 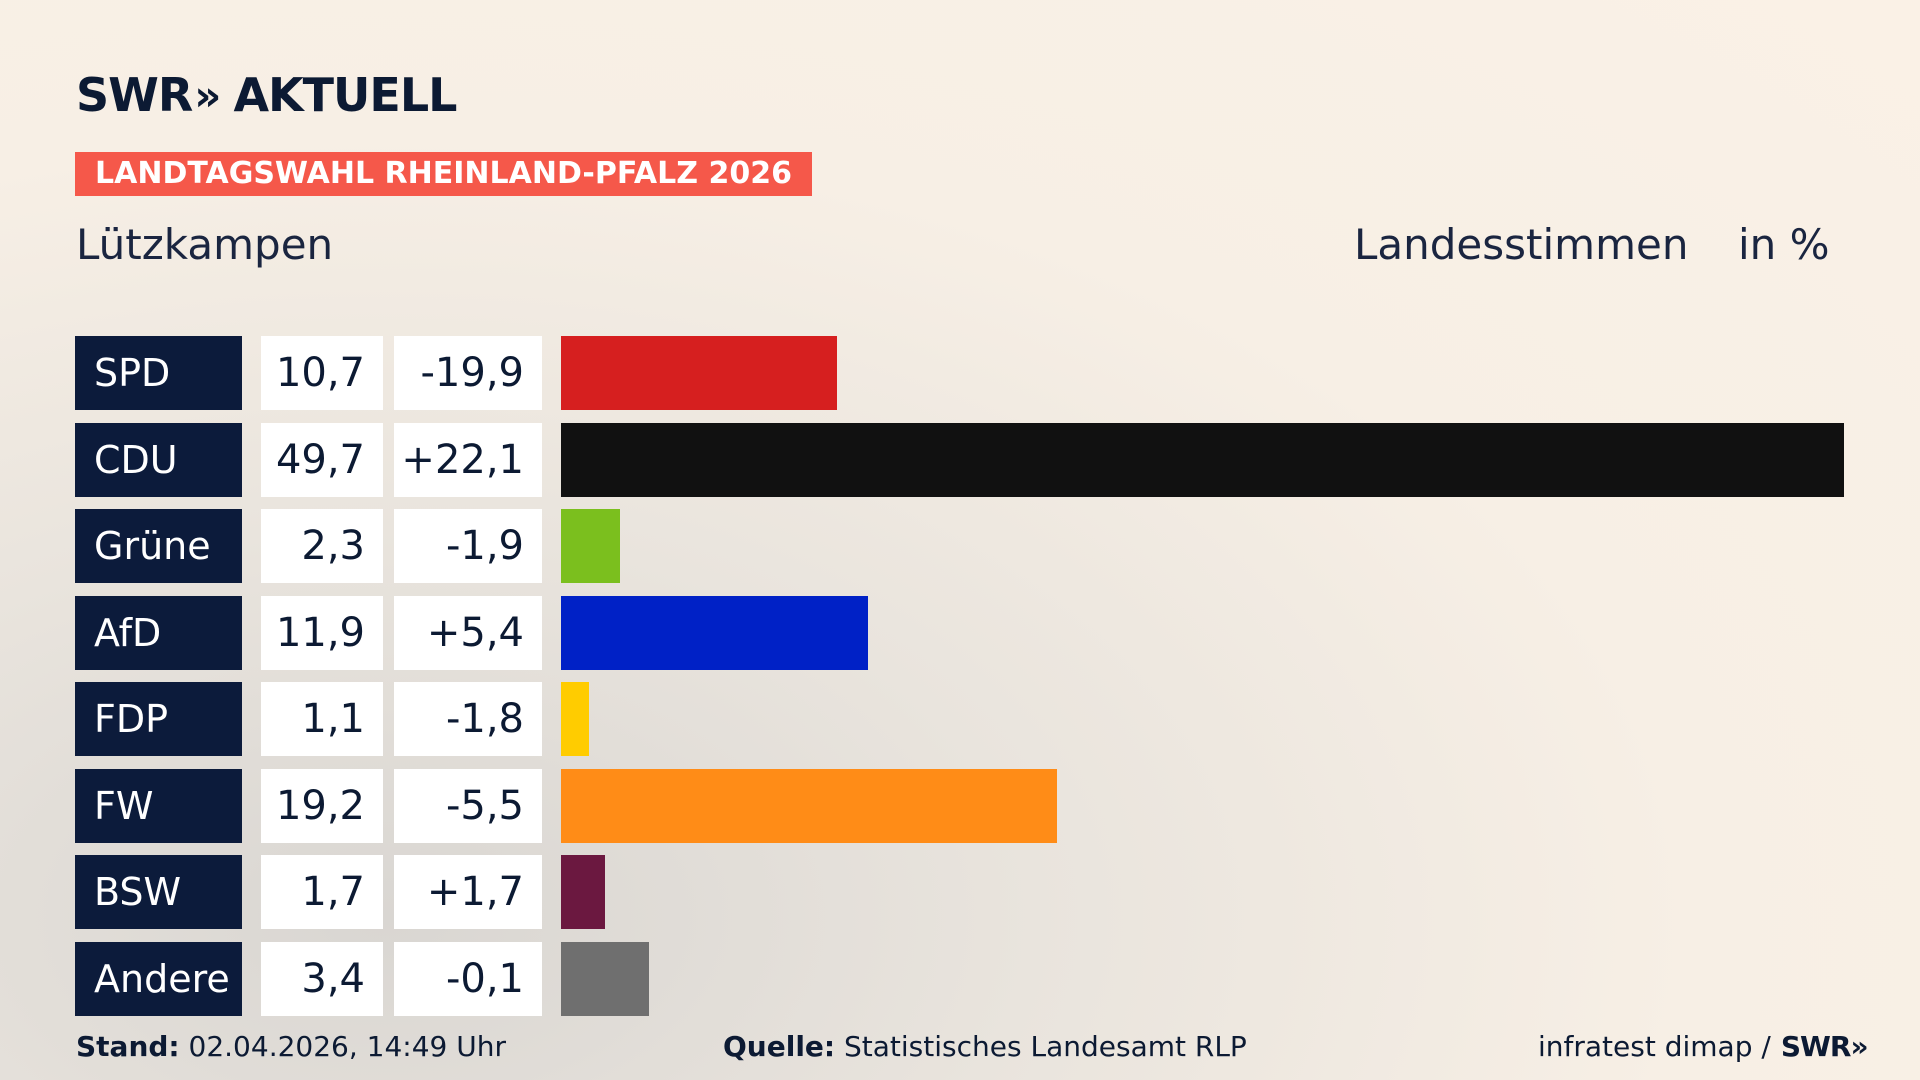 What do you see at coordinates (1045, 1046) in the screenshot?
I see `quelle-value: Statistisches Landesamt RLP` at bounding box center [1045, 1046].